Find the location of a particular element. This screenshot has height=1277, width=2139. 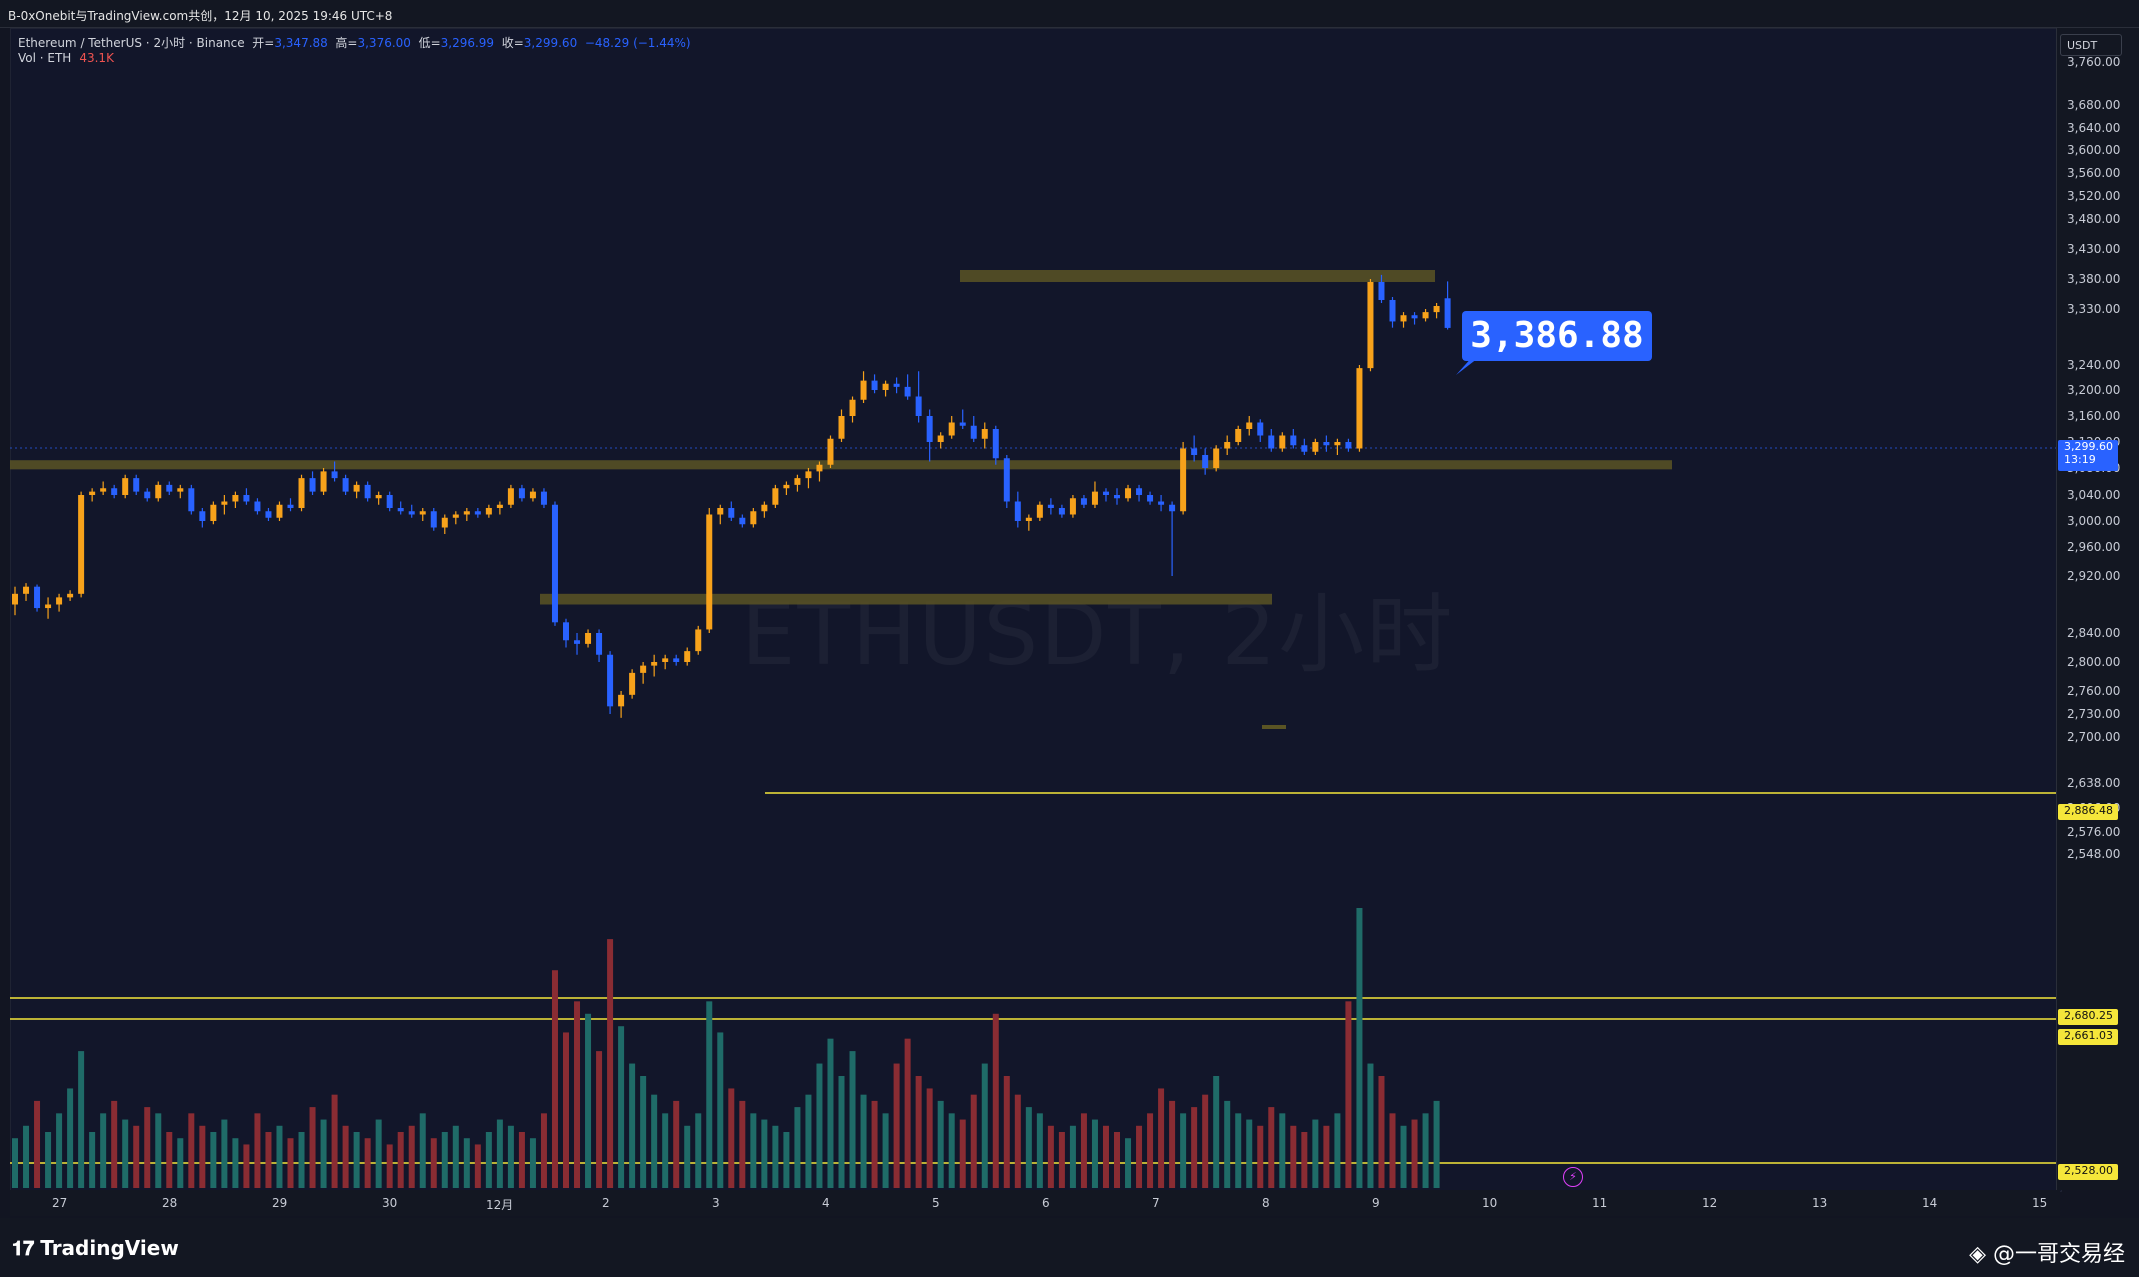

level-badge: 2,528.00 is located at coordinates (2088, 1172).